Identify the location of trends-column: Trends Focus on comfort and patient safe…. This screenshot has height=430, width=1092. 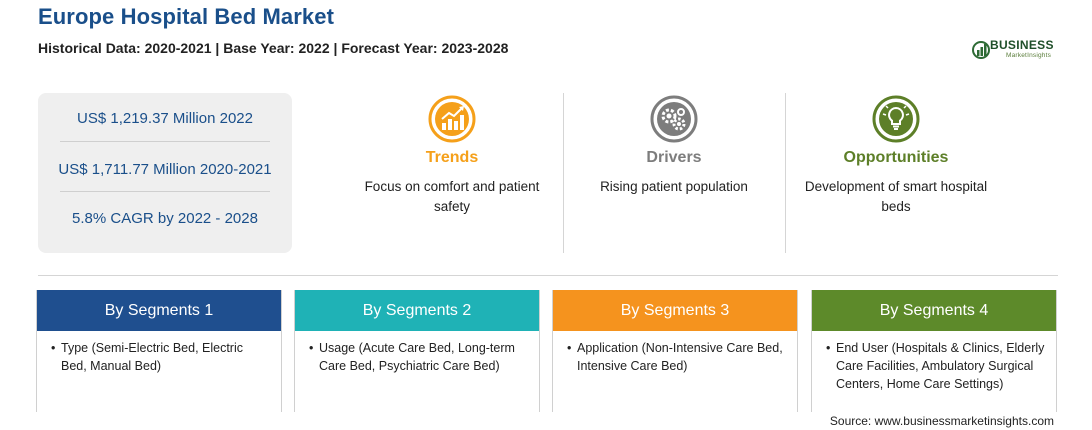
(452, 156).